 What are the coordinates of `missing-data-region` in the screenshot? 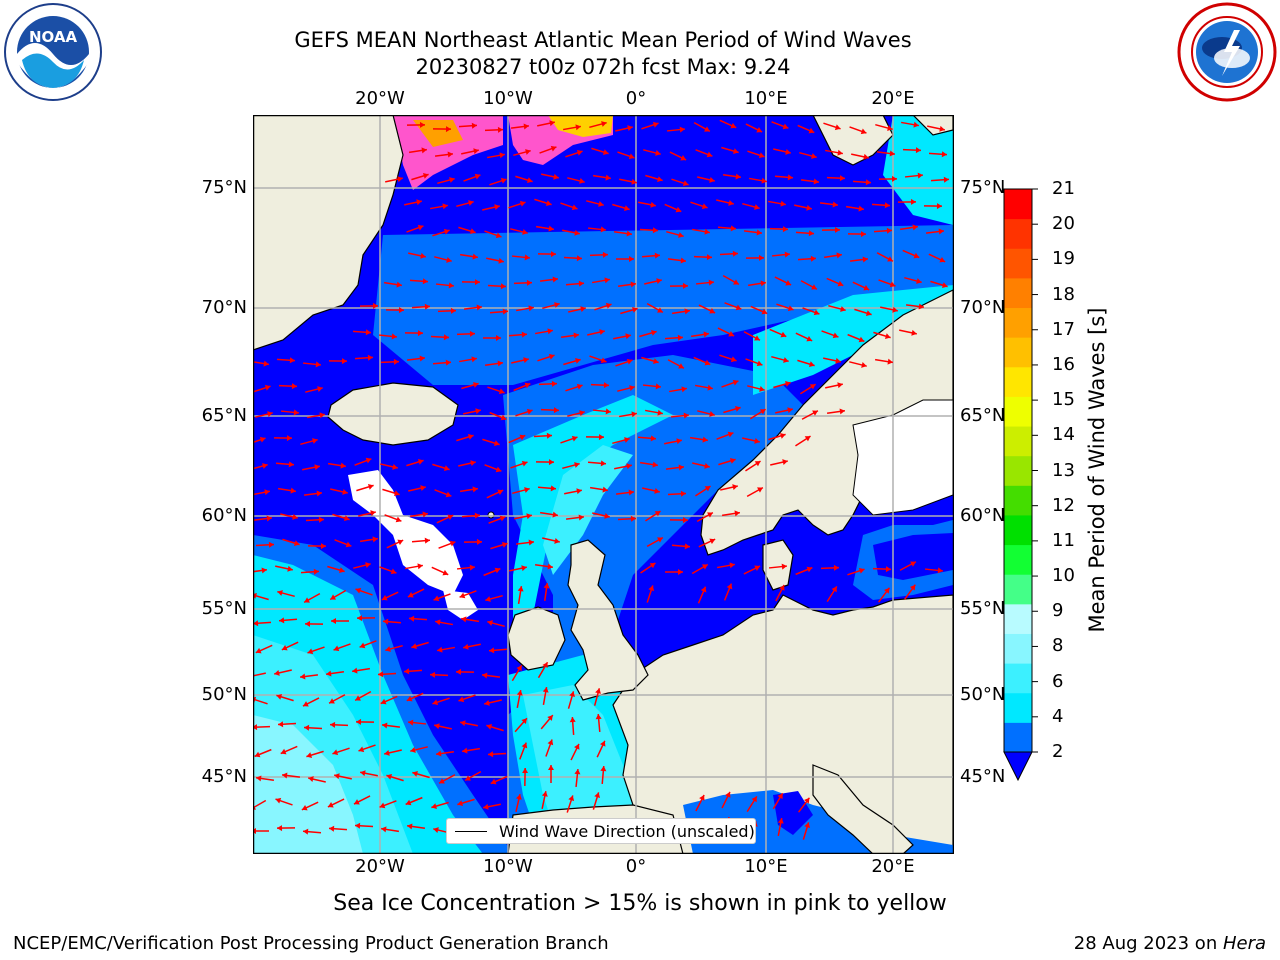 It's located at (405, 532).